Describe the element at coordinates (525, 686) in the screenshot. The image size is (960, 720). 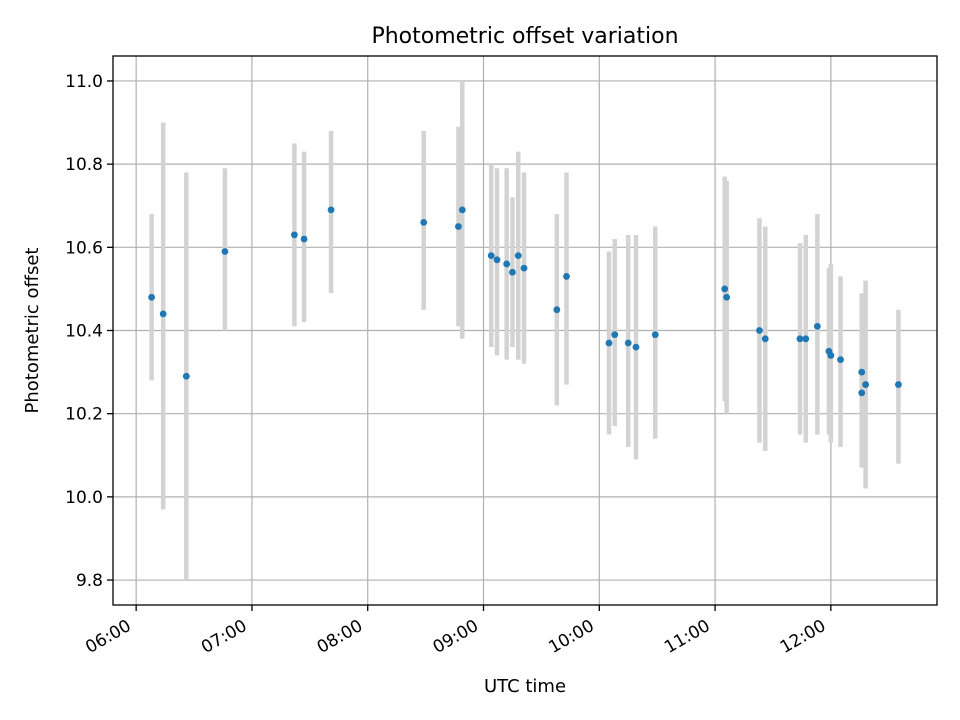
I see `x-axis-label: UTC time` at that location.